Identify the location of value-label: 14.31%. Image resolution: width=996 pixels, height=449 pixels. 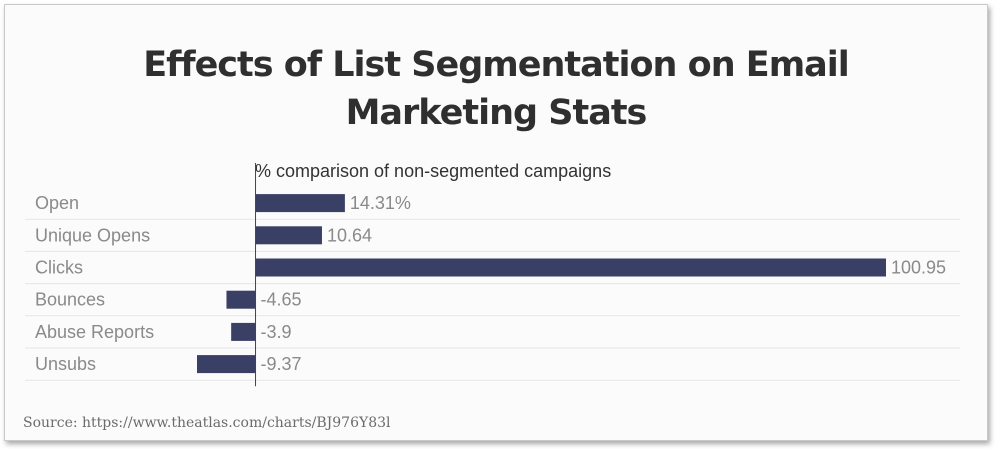
(380, 203).